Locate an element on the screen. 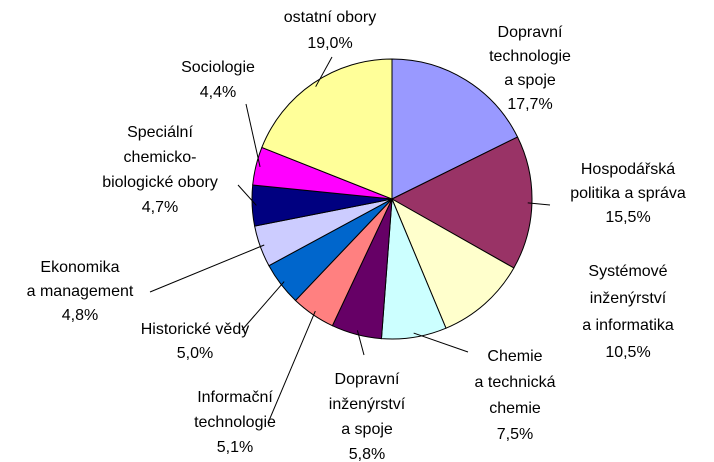  slice-label: ostatní obory is located at coordinates (330, 17).